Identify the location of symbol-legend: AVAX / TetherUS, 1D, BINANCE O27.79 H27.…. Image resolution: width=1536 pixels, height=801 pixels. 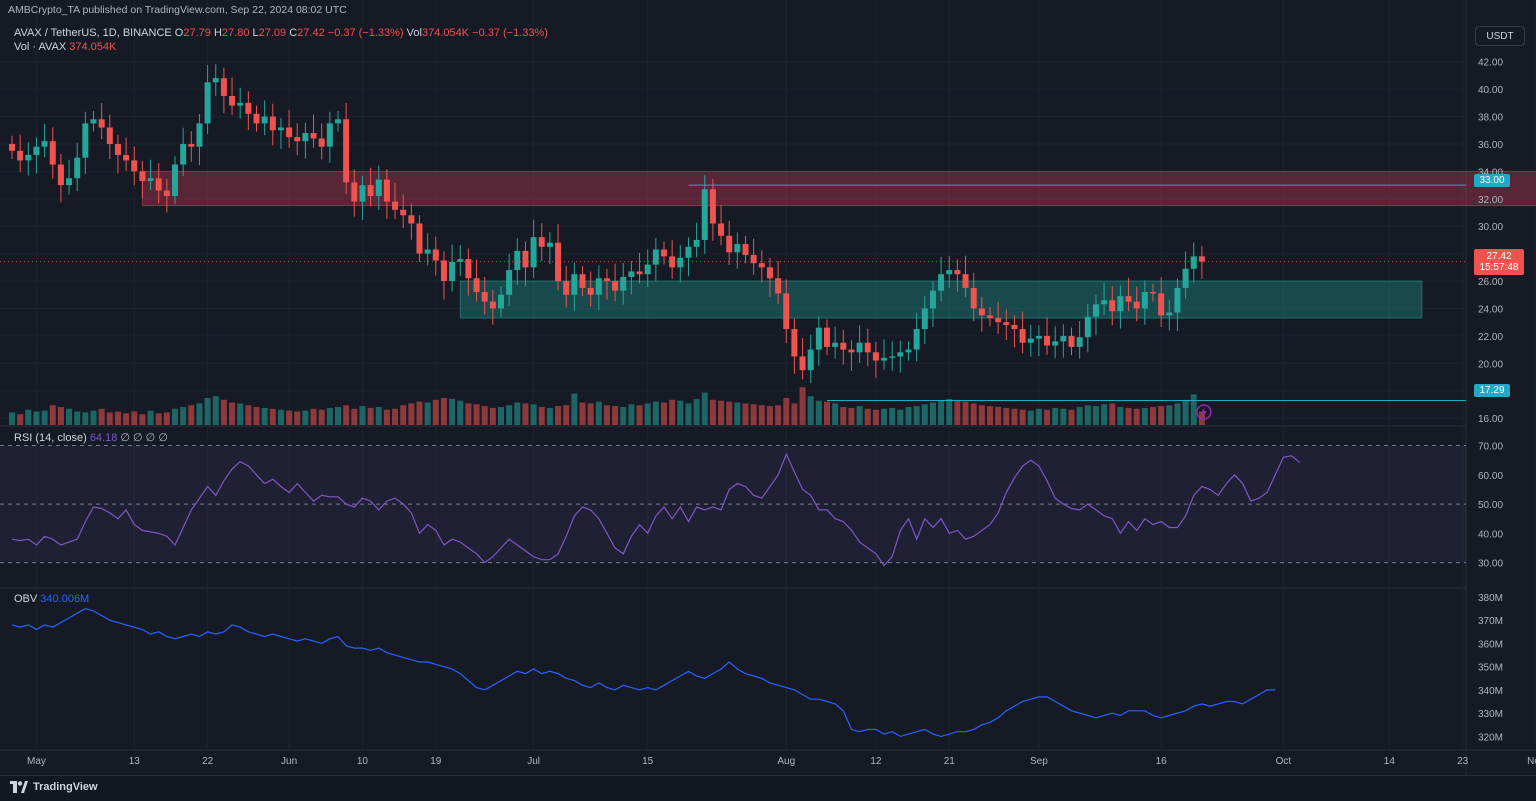
(281, 33).